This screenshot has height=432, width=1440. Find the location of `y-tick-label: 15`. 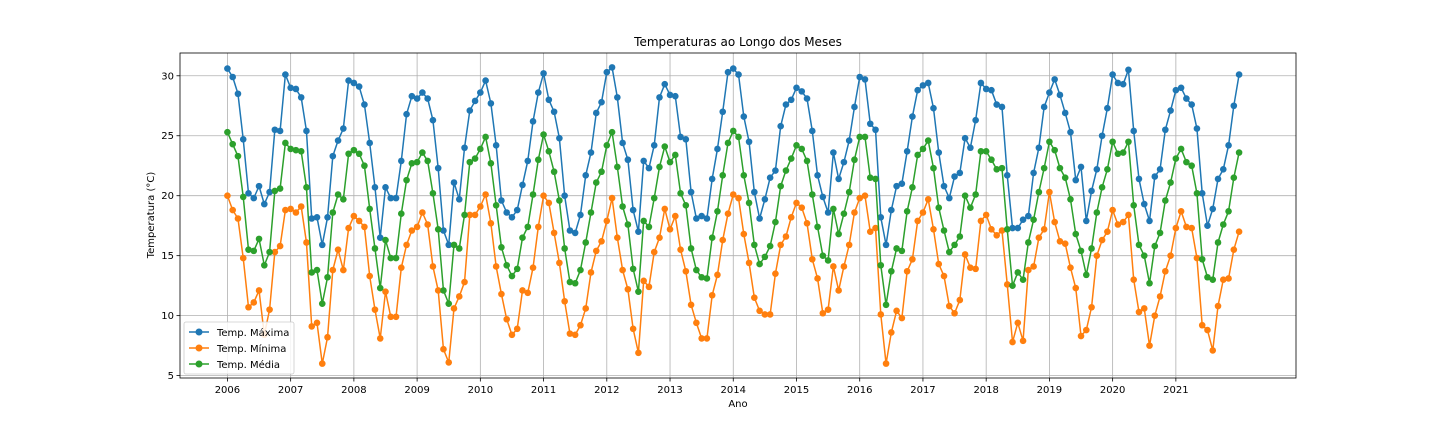

y-tick-label: 15 is located at coordinates (167, 256).